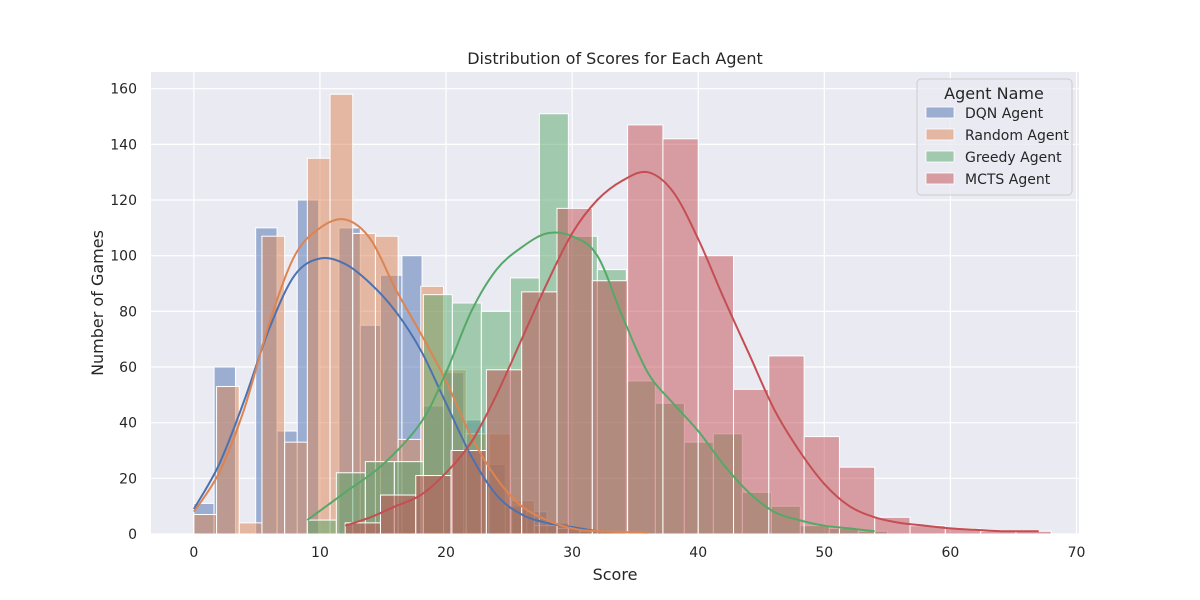 Image resolution: width=1200 pixels, height=600 pixels. I want to click on y-tick-label: 20, so click(128, 479).